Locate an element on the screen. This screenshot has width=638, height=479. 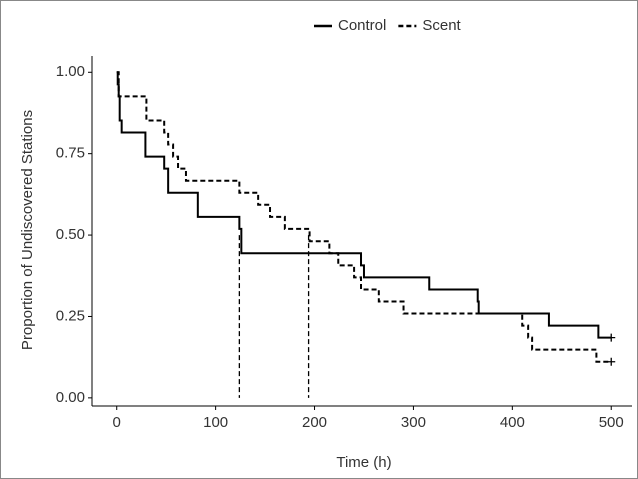
y-axis-label: Proportion of Undiscovered Stations is located at coordinates (27, 230).